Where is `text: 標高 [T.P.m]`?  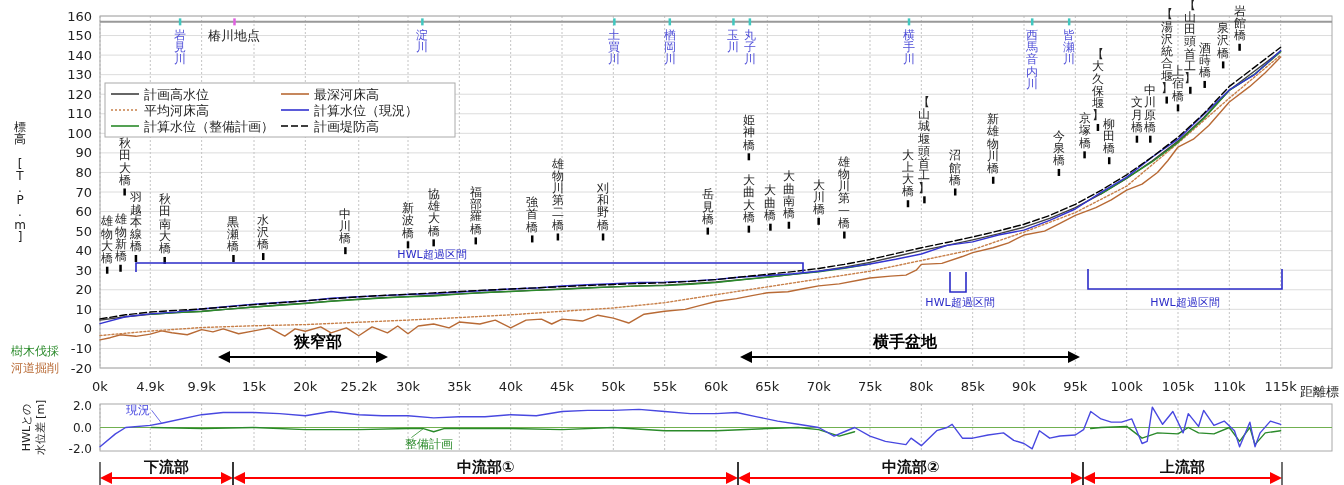 text: 標高 [T.P.m] is located at coordinates (20, 181).